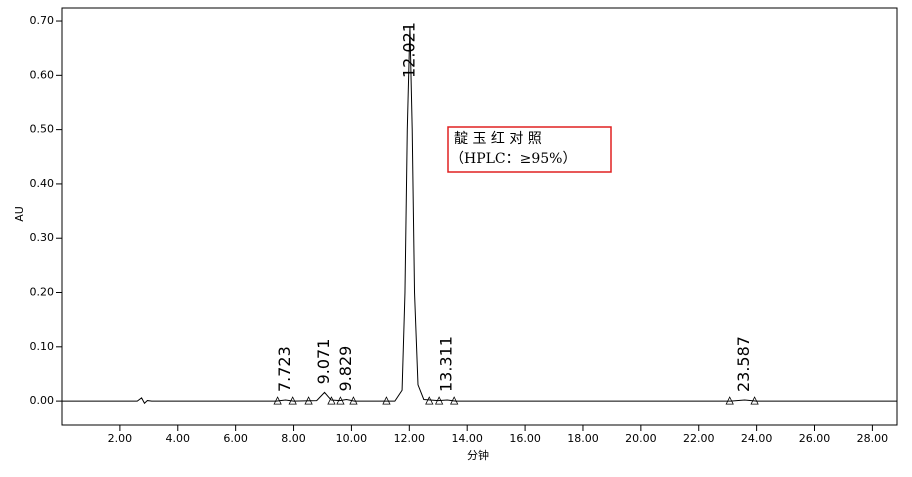  I want to click on annotation-line: （HPLC：≥95%）, so click(513, 159).